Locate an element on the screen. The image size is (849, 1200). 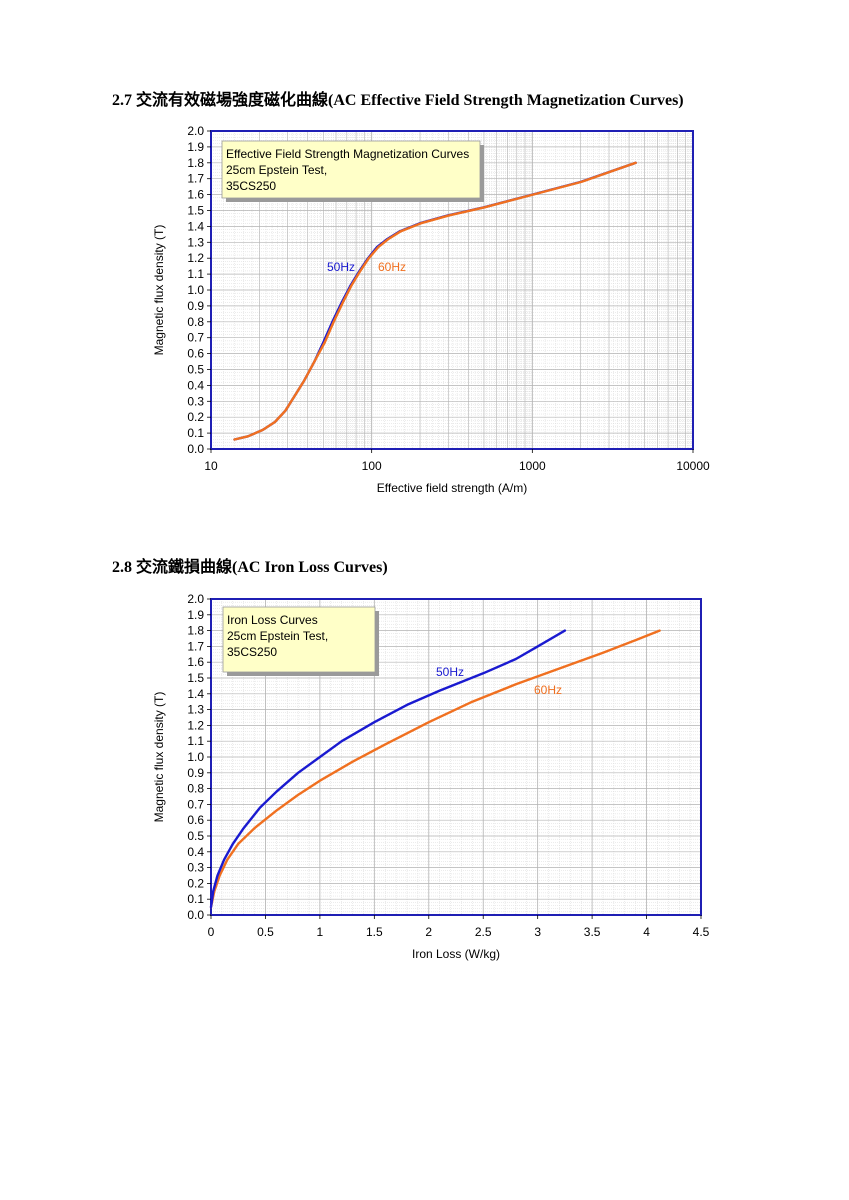
series-line-50hz is located at coordinates (388, 769).